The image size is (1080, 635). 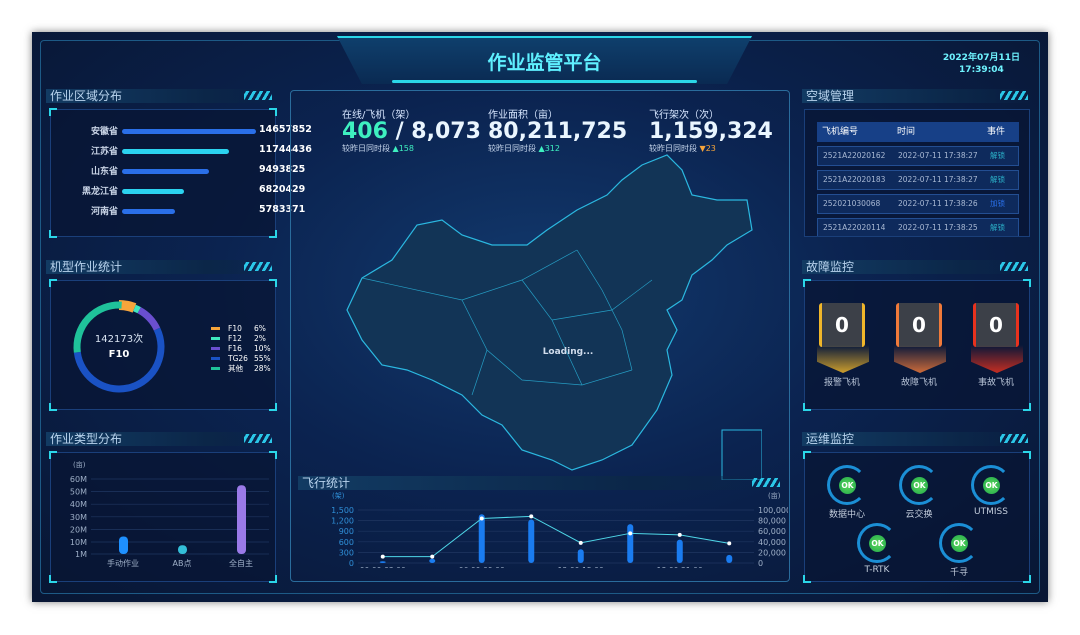 What do you see at coordinates (379, 115) in the screenshot?
I see `stat-label: 在线/飞机（架）` at bounding box center [379, 115].